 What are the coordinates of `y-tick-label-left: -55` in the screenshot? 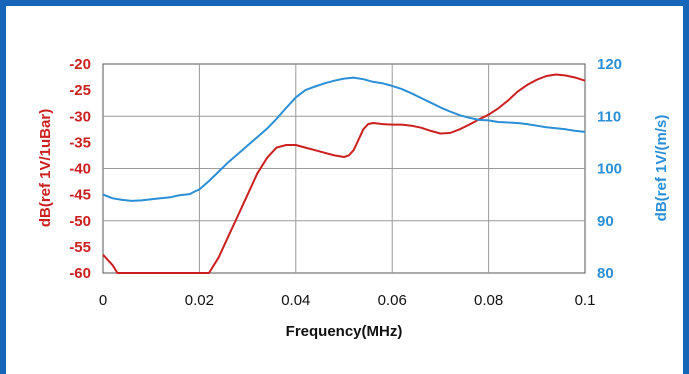 It's located at (80, 247).